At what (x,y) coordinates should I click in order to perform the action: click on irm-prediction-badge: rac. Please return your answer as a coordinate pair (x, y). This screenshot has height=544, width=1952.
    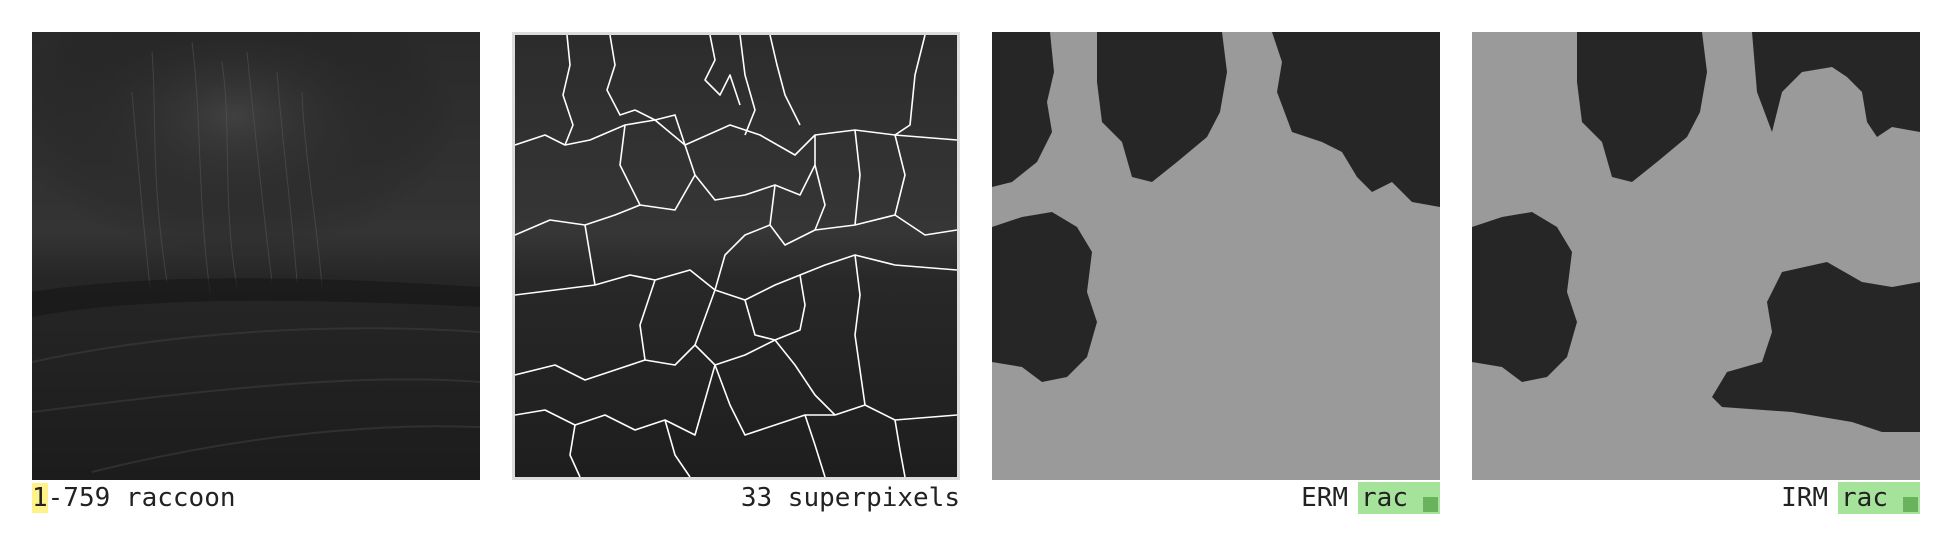
    Looking at the image, I should click on (1879, 498).